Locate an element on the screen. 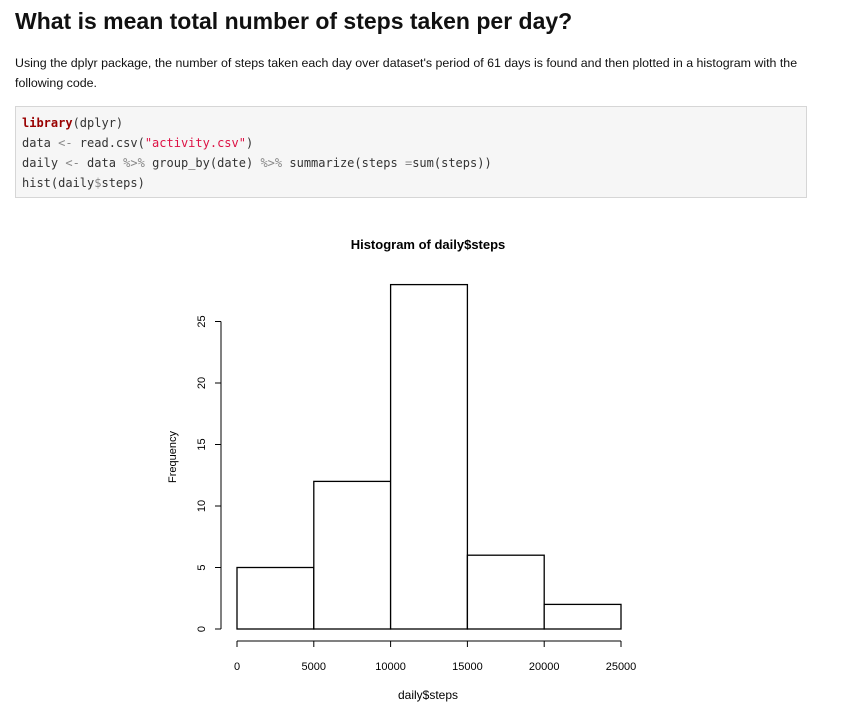 Image resolution: width=841 pixels, height=711 pixels. code-text: read.csv( is located at coordinates (108, 143).